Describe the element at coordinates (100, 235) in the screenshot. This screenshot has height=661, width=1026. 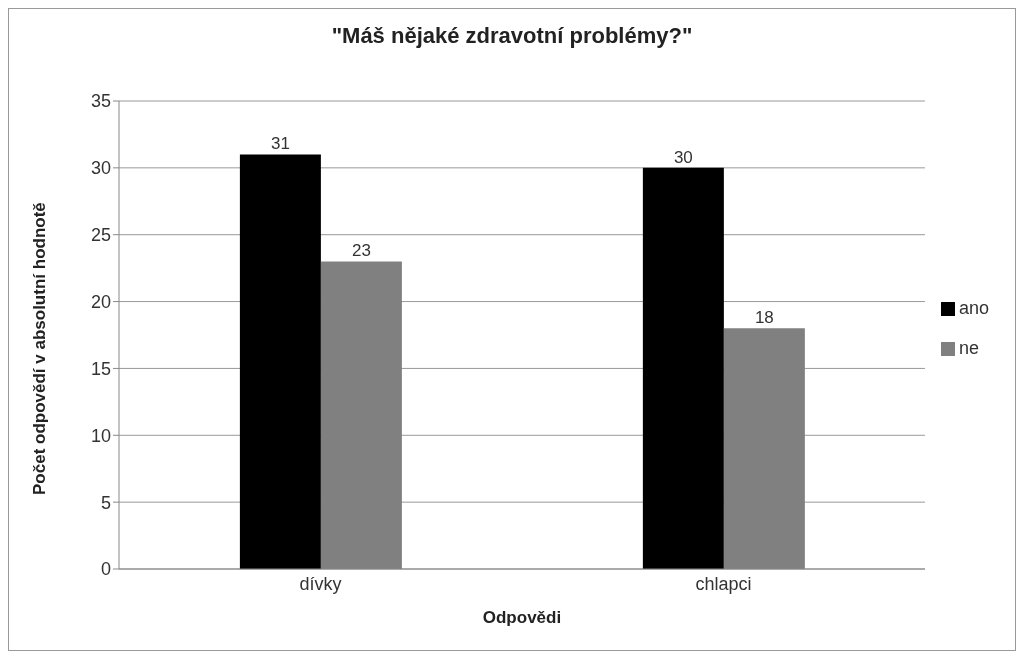
I see `y-tick-label: 25` at that location.